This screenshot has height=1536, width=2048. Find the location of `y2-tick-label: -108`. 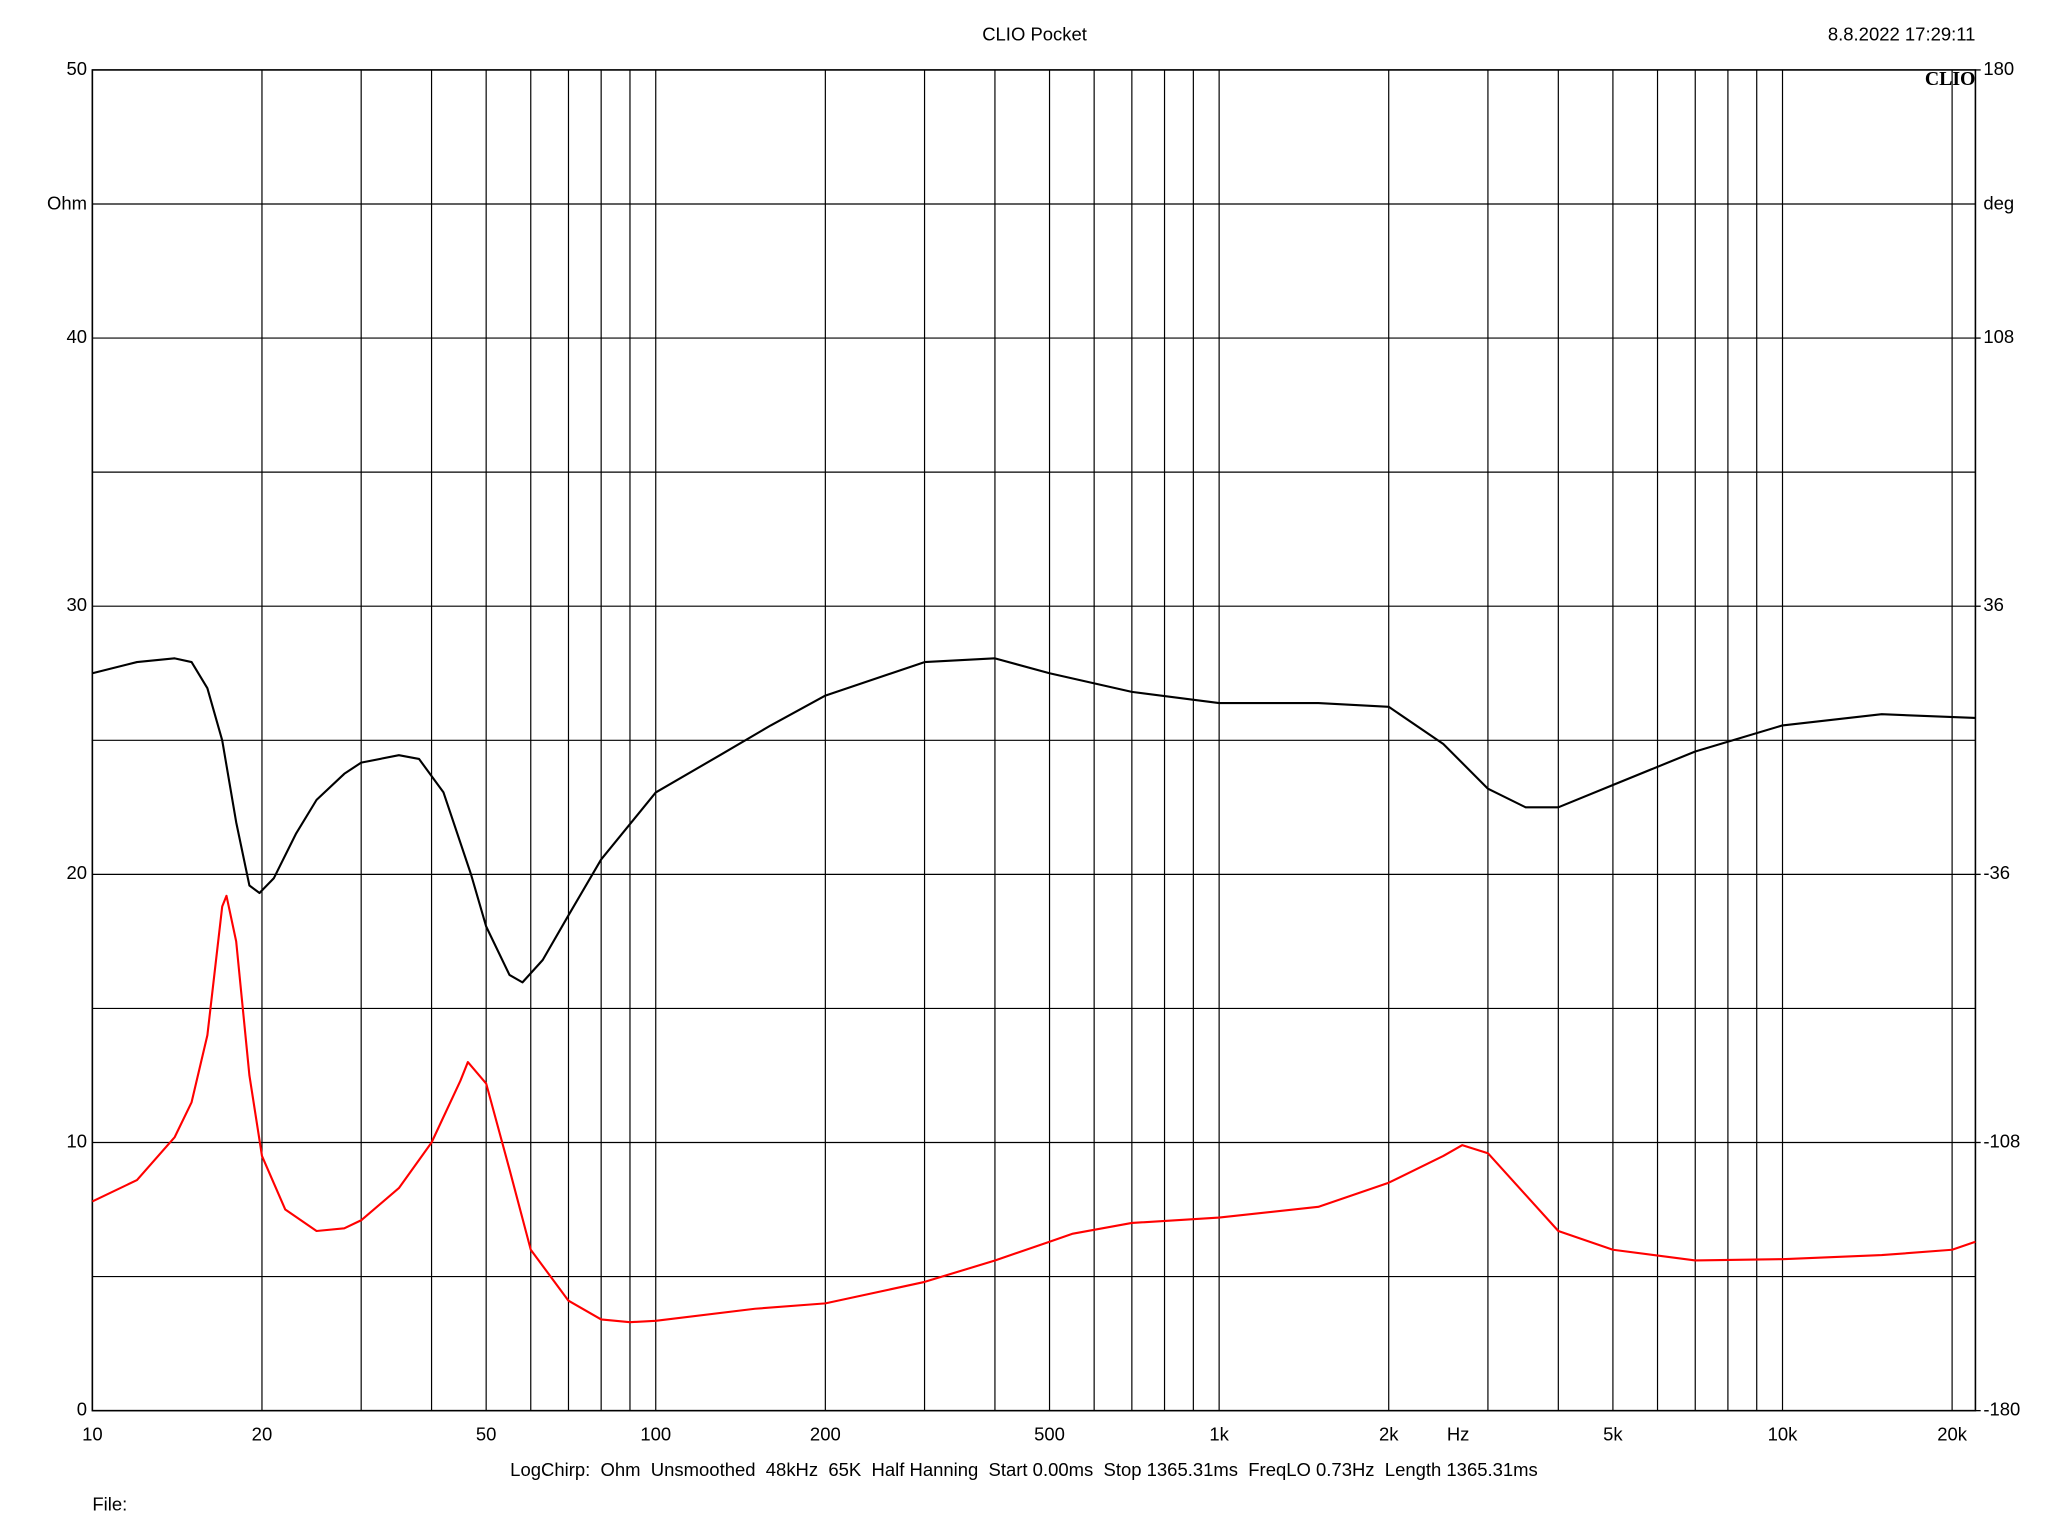

y2-tick-label: -108 is located at coordinates (2001, 1140).